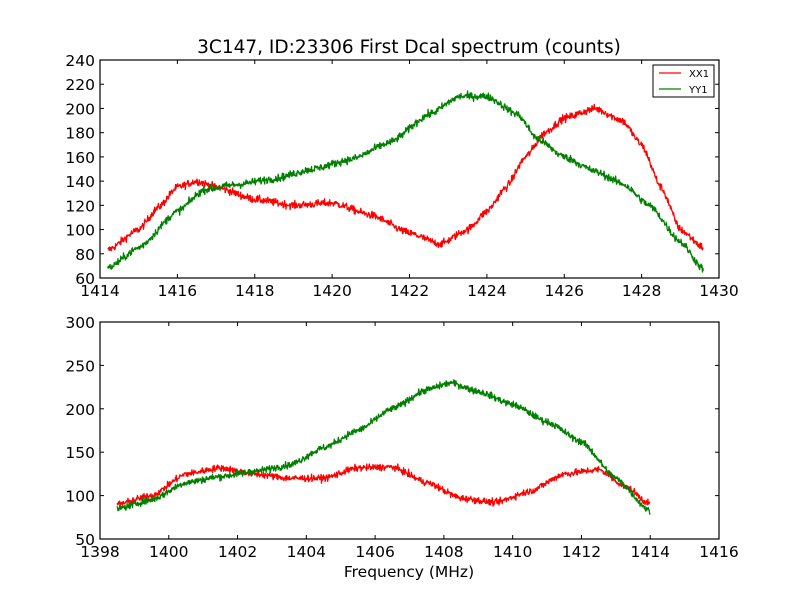 The height and width of the screenshot is (600, 800). What do you see at coordinates (80, 410) in the screenshot?
I see `bottom-ytick-label: 200` at bounding box center [80, 410].